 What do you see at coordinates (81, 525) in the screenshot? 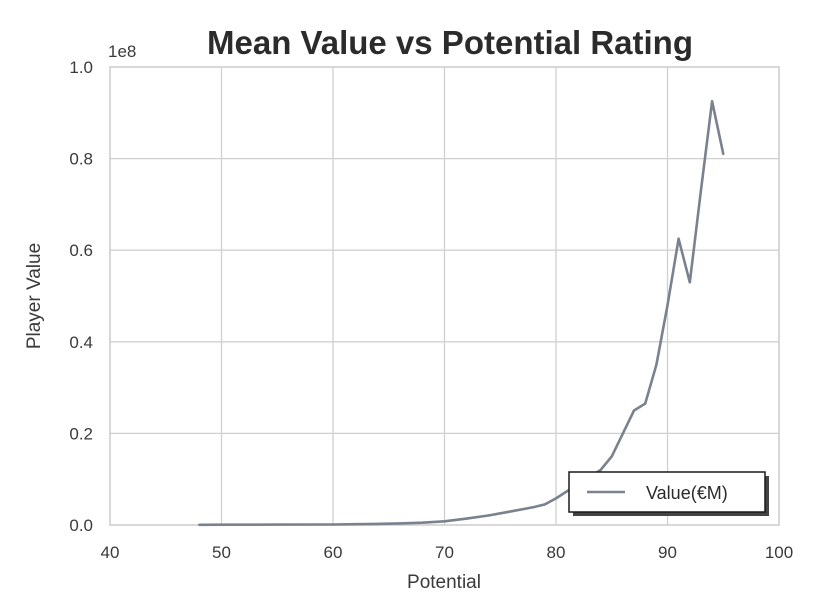
I see `y-tick-label: 0.0` at bounding box center [81, 525].